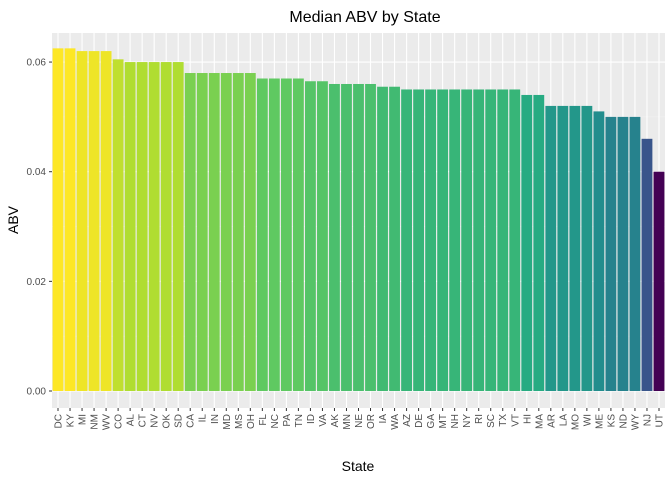  What do you see at coordinates (431, 240) in the screenshot?
I see `bar-ga` at bounding box center [431, 240].